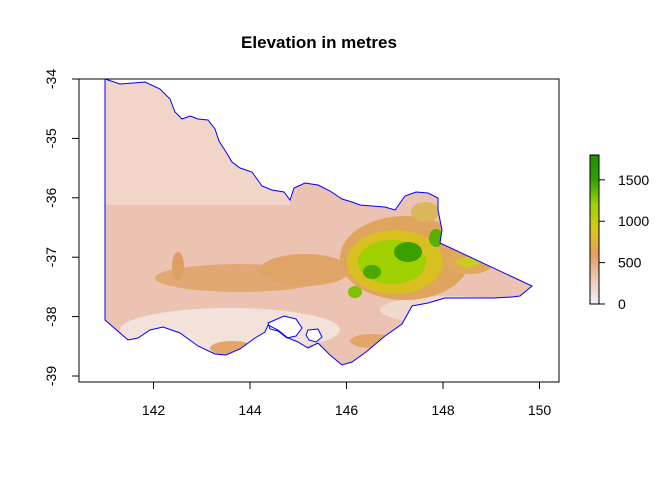 Image resolution: width=672 pixels, height=480 pixels. What do you see at coordinates (630, 263) in the screenshot?
I see `legend-tick-label: 500` at bounding box center [630, 263].